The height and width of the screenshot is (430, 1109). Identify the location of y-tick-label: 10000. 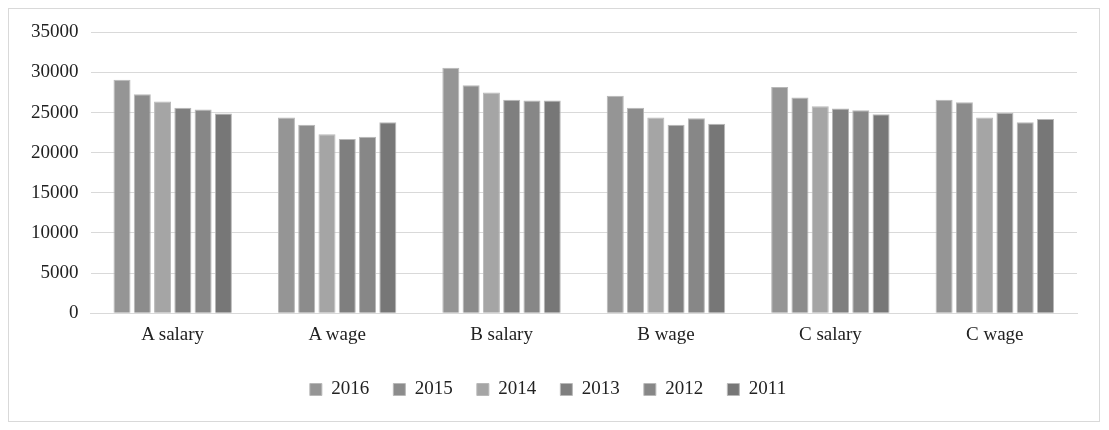
(55, 231).